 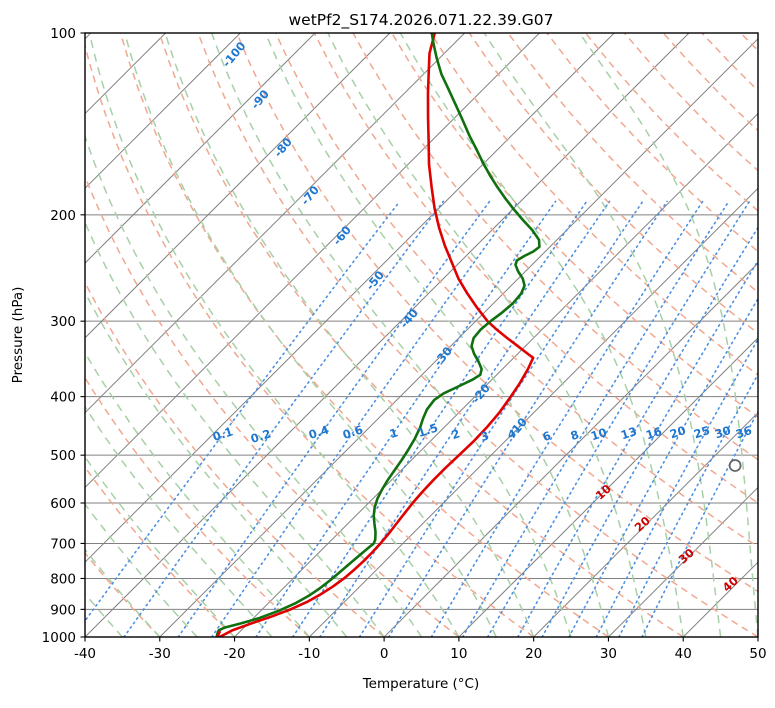 I want to click on temperature-surface-hook, so click(x=218, y=633).